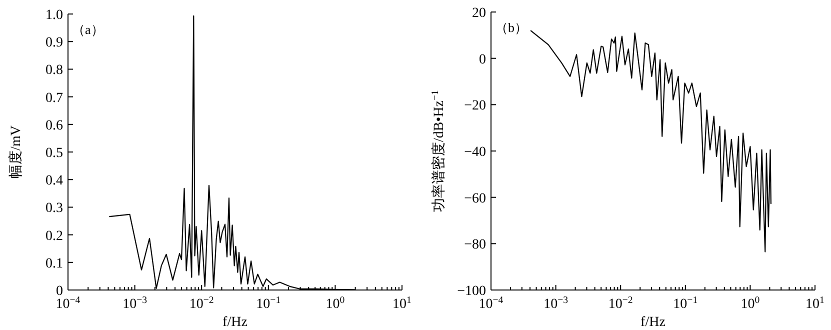  What do you see at coordinates (54, 15) in the screenshot?
I see `y-tick-label: 1.0` at bounding box center [54, 15].